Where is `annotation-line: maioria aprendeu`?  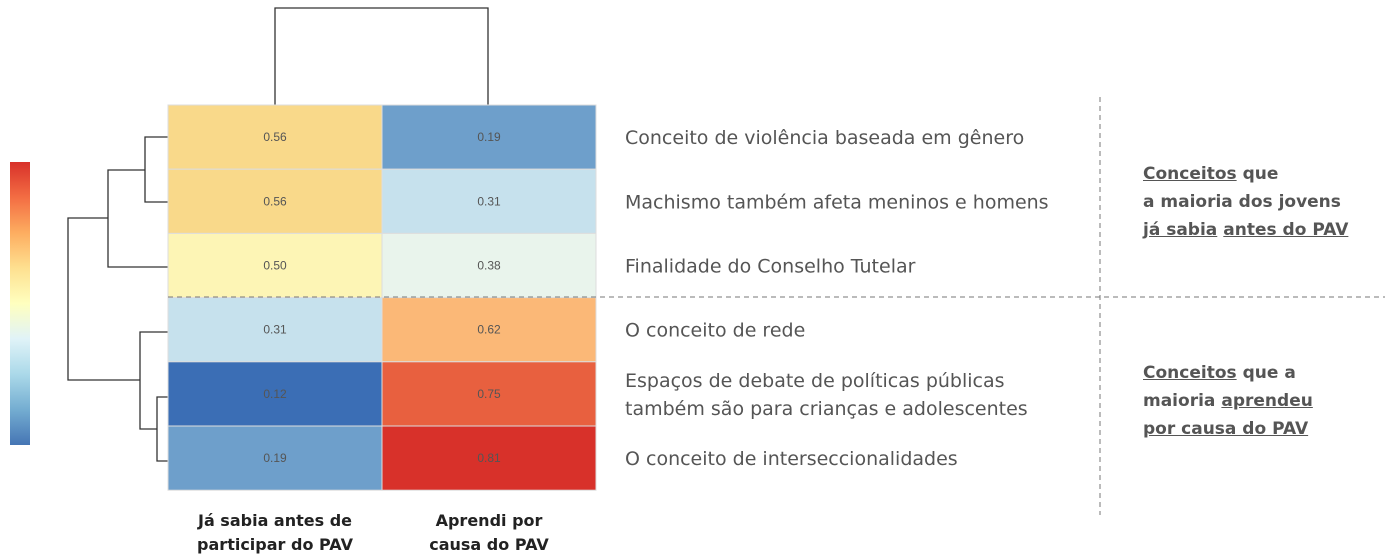
annotation-line: maioria aprendeu is located at coordinates (1228, 401).